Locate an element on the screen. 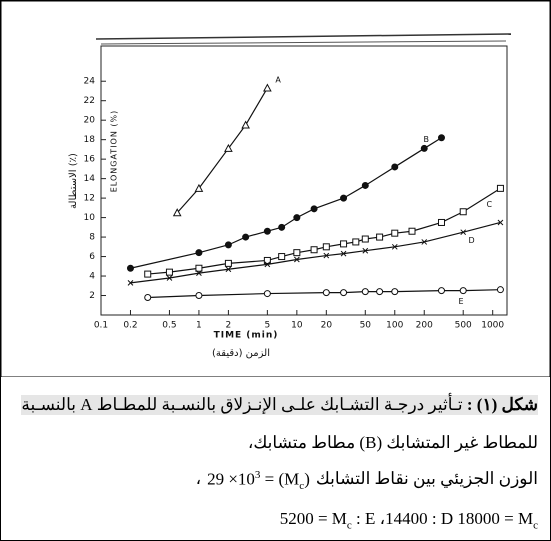  caption-formula: 29 ×103 = (Mc) is located at coordinates (258, 480).